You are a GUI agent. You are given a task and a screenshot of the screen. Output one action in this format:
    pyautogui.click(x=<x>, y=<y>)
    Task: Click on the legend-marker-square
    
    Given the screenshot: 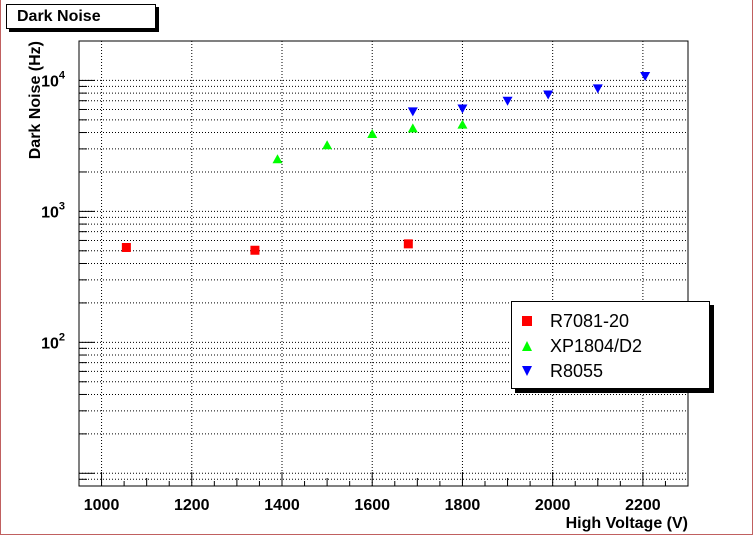 What is the action you would take?
    pyautogui.click(x=527, y=321)
    